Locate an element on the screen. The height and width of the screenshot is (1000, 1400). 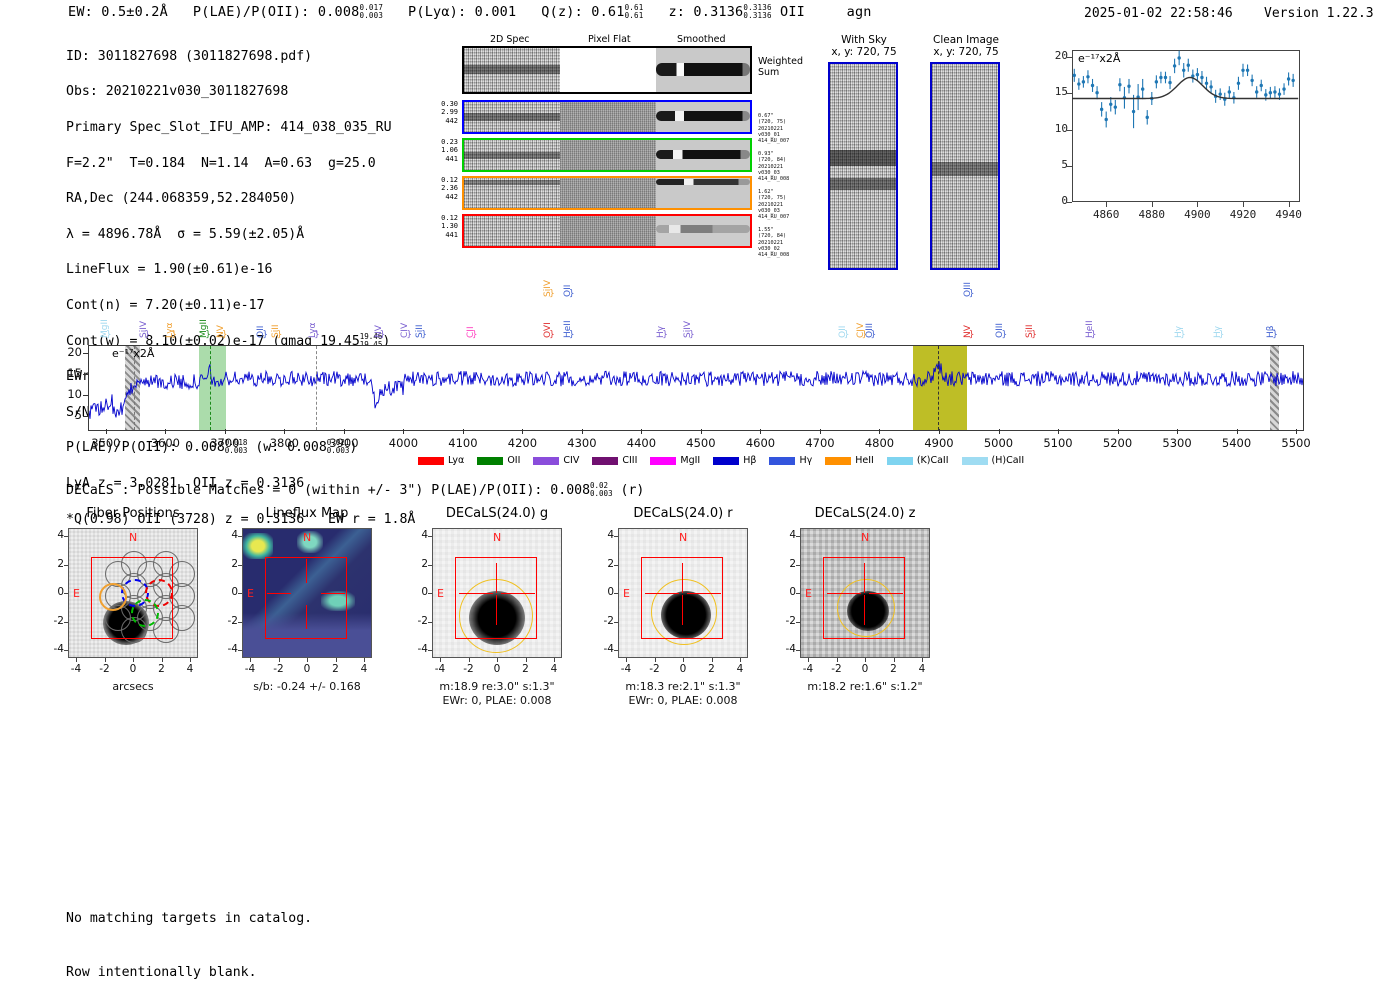
spectrum-line-label: HeII is located at coordinates (1089, 329).